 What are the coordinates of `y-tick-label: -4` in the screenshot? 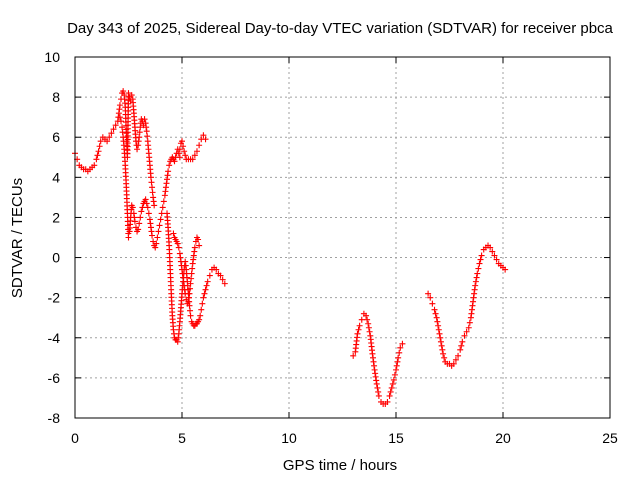 It's located at (54, 338).